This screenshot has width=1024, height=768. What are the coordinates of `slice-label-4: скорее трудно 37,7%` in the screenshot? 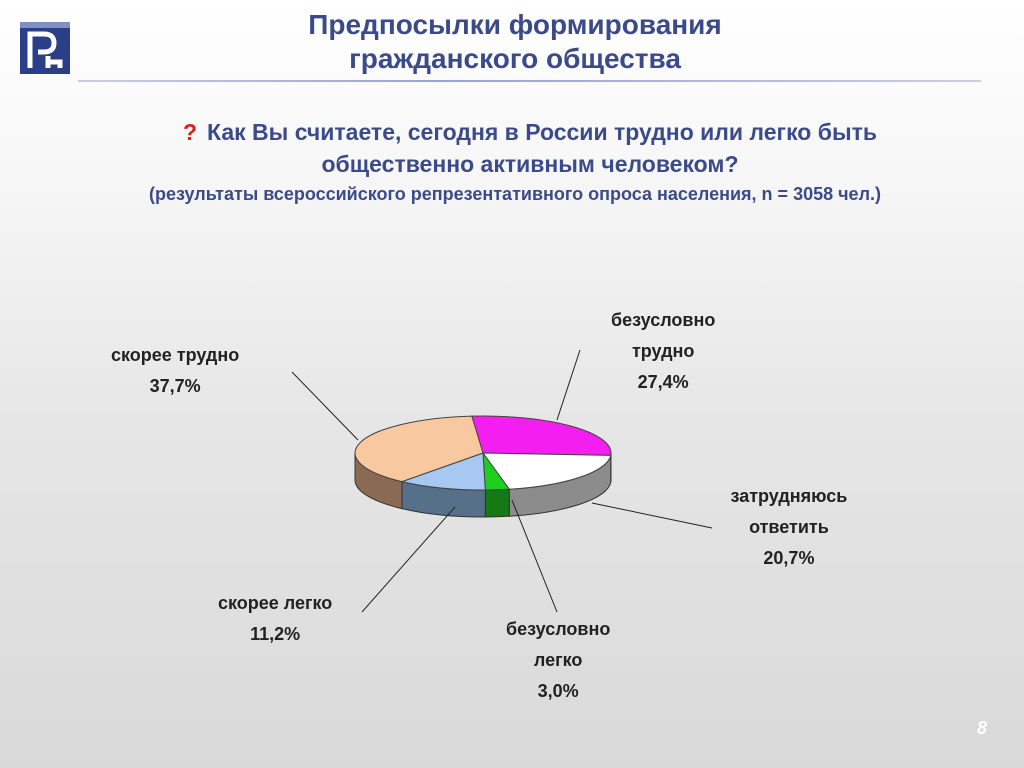 It's located at (175, 371).